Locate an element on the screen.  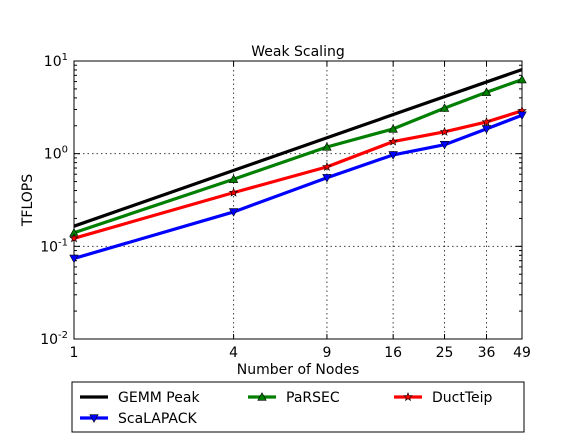
x-tick-label: 1 is located at coordinates (74, 353).